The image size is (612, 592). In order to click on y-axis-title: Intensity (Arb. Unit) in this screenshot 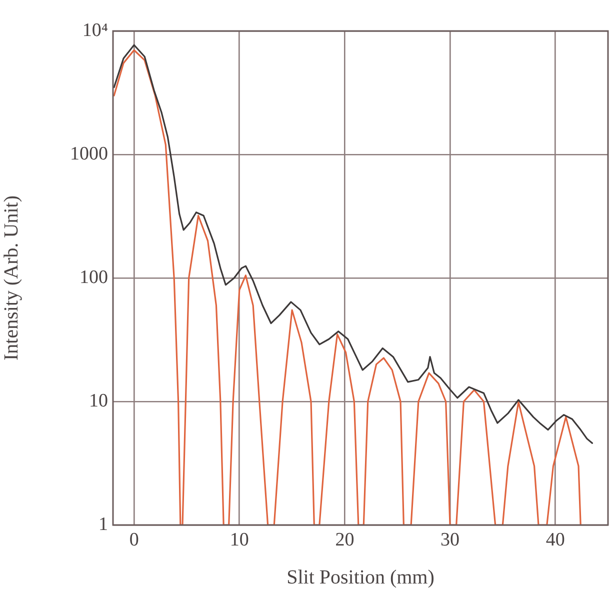, I will do `click(11, 278)`.